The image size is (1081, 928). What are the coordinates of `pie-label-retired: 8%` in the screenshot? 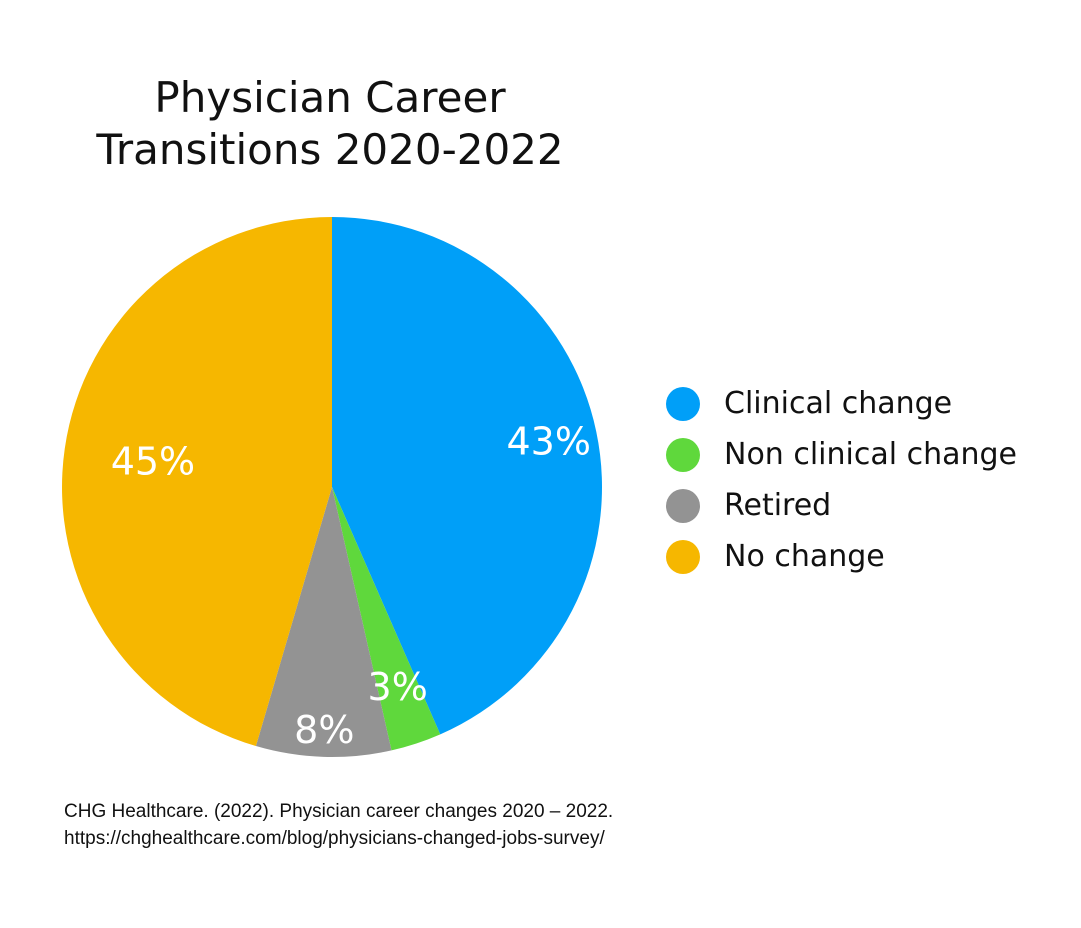 It's located at (324, 730).